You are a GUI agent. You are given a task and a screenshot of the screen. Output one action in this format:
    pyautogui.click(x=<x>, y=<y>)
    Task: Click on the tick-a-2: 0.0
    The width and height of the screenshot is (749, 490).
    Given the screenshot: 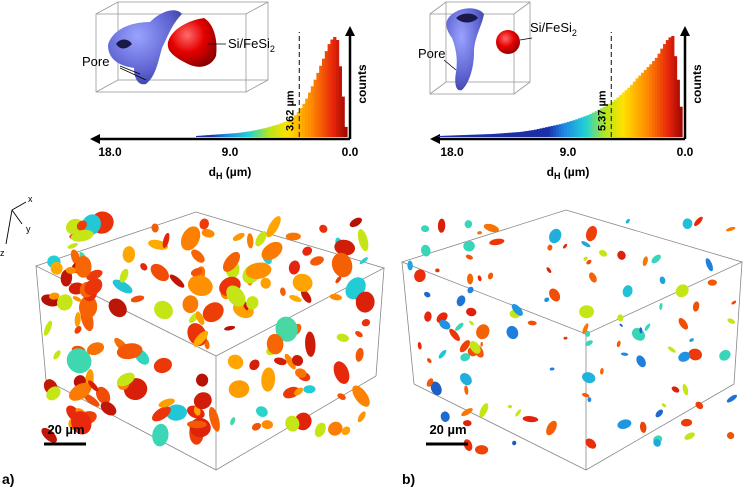 What is the action you would take?
    pyautogui.click(x=350, y=152)
    